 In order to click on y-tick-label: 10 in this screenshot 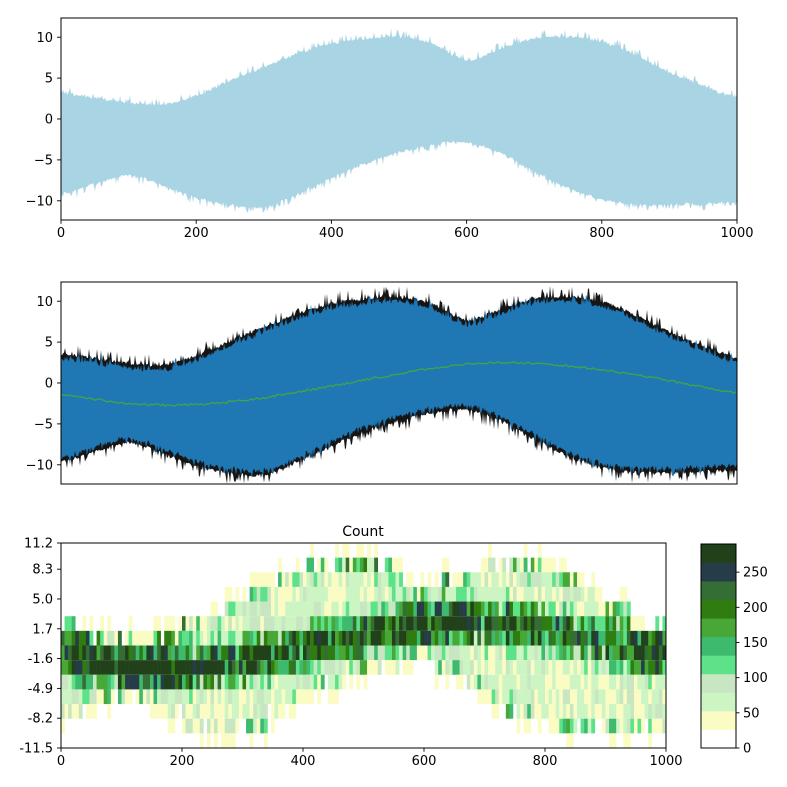, I will do `click(44, 38)`.